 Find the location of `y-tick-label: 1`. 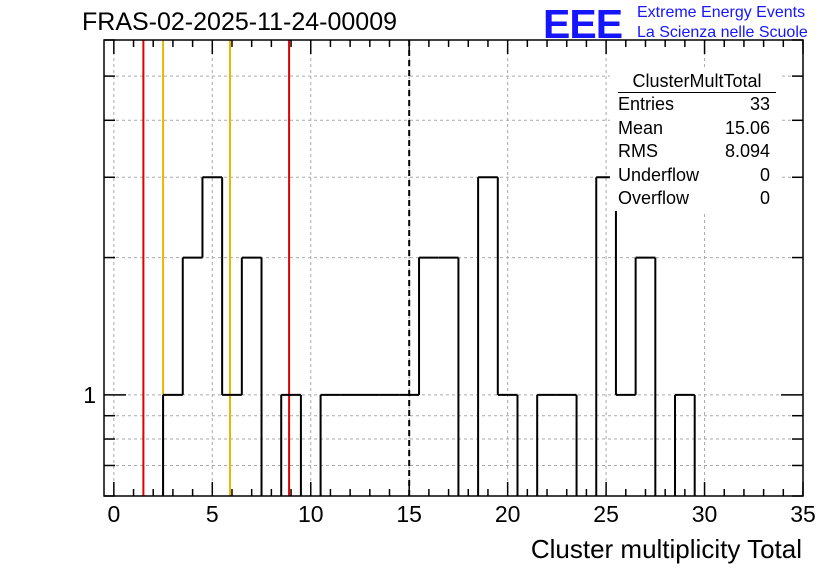

y-tick-label: 1 is located at coordinates (89, 395).